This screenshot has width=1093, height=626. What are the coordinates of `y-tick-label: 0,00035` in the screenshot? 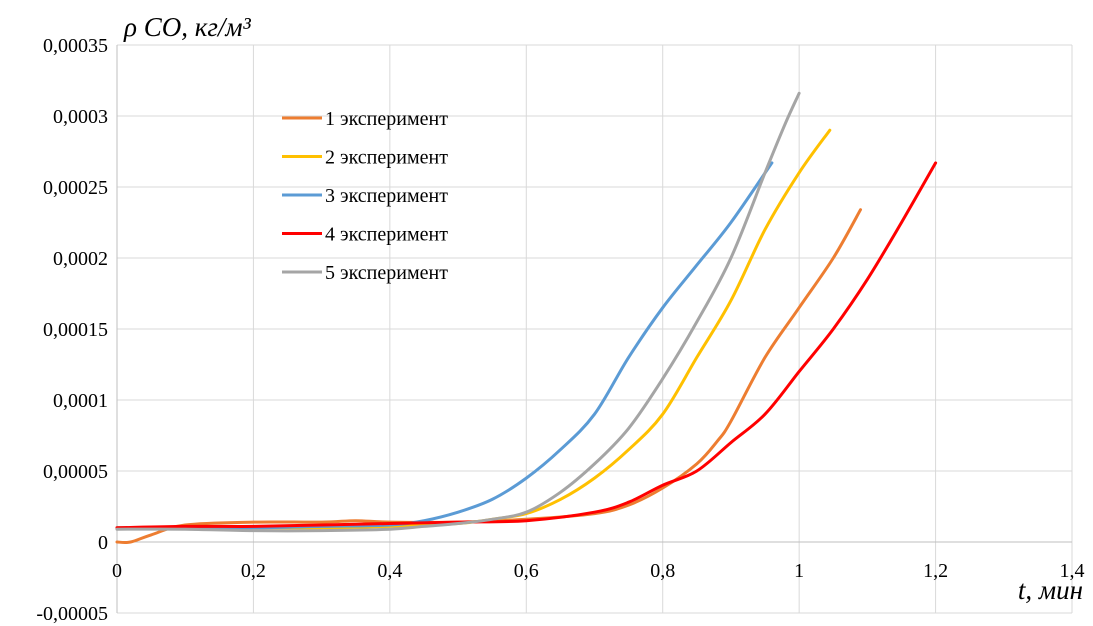 It's located at (75, 46).